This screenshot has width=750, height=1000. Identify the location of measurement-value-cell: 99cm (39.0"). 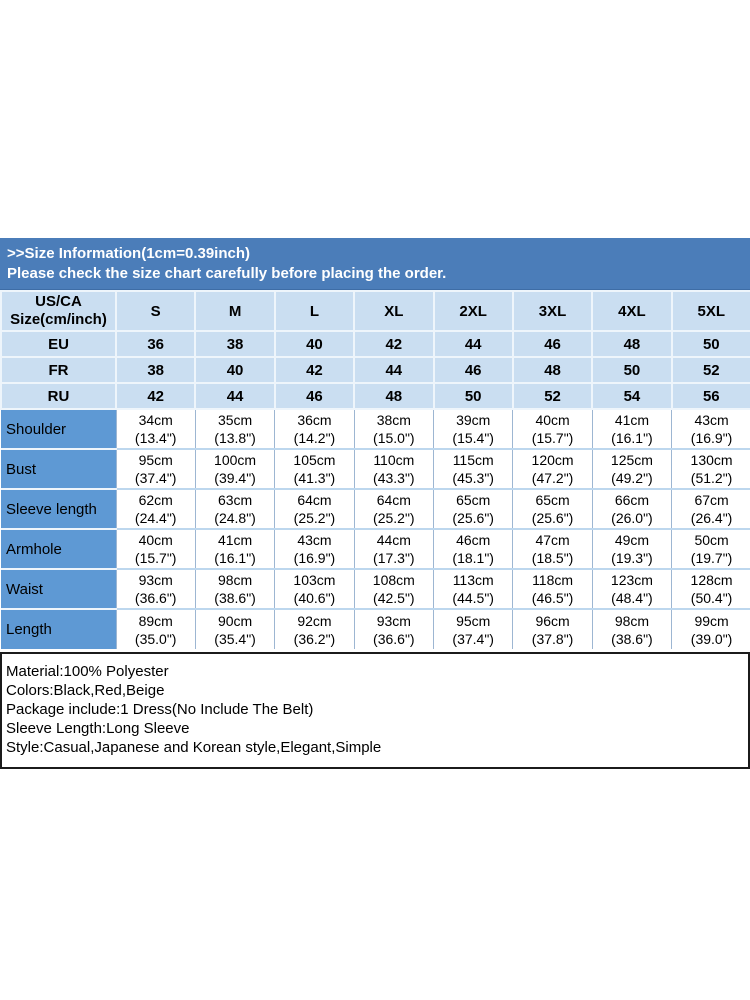
(710, 628).